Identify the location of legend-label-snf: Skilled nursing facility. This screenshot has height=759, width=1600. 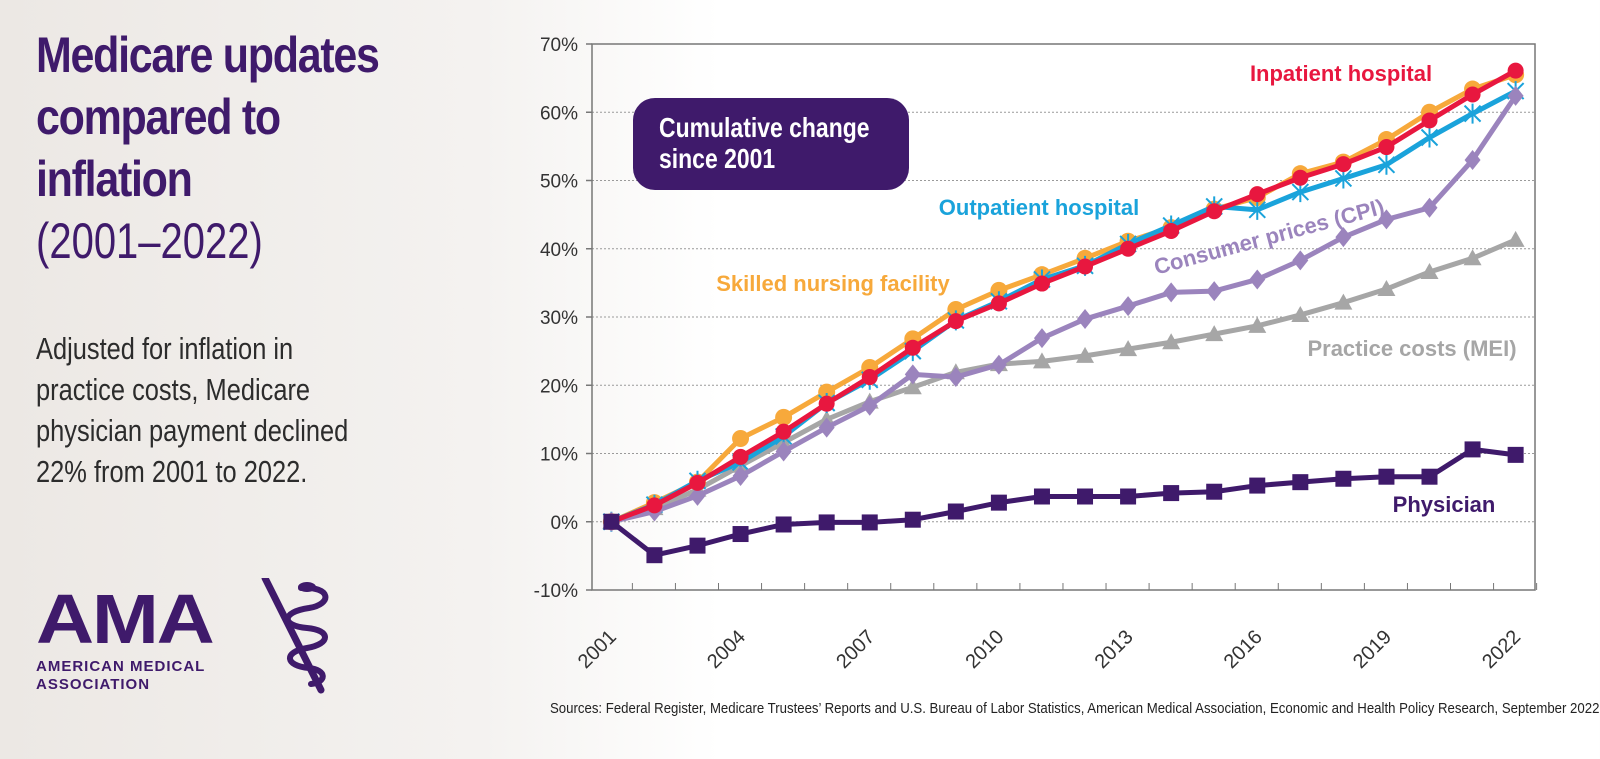
(833, 283).